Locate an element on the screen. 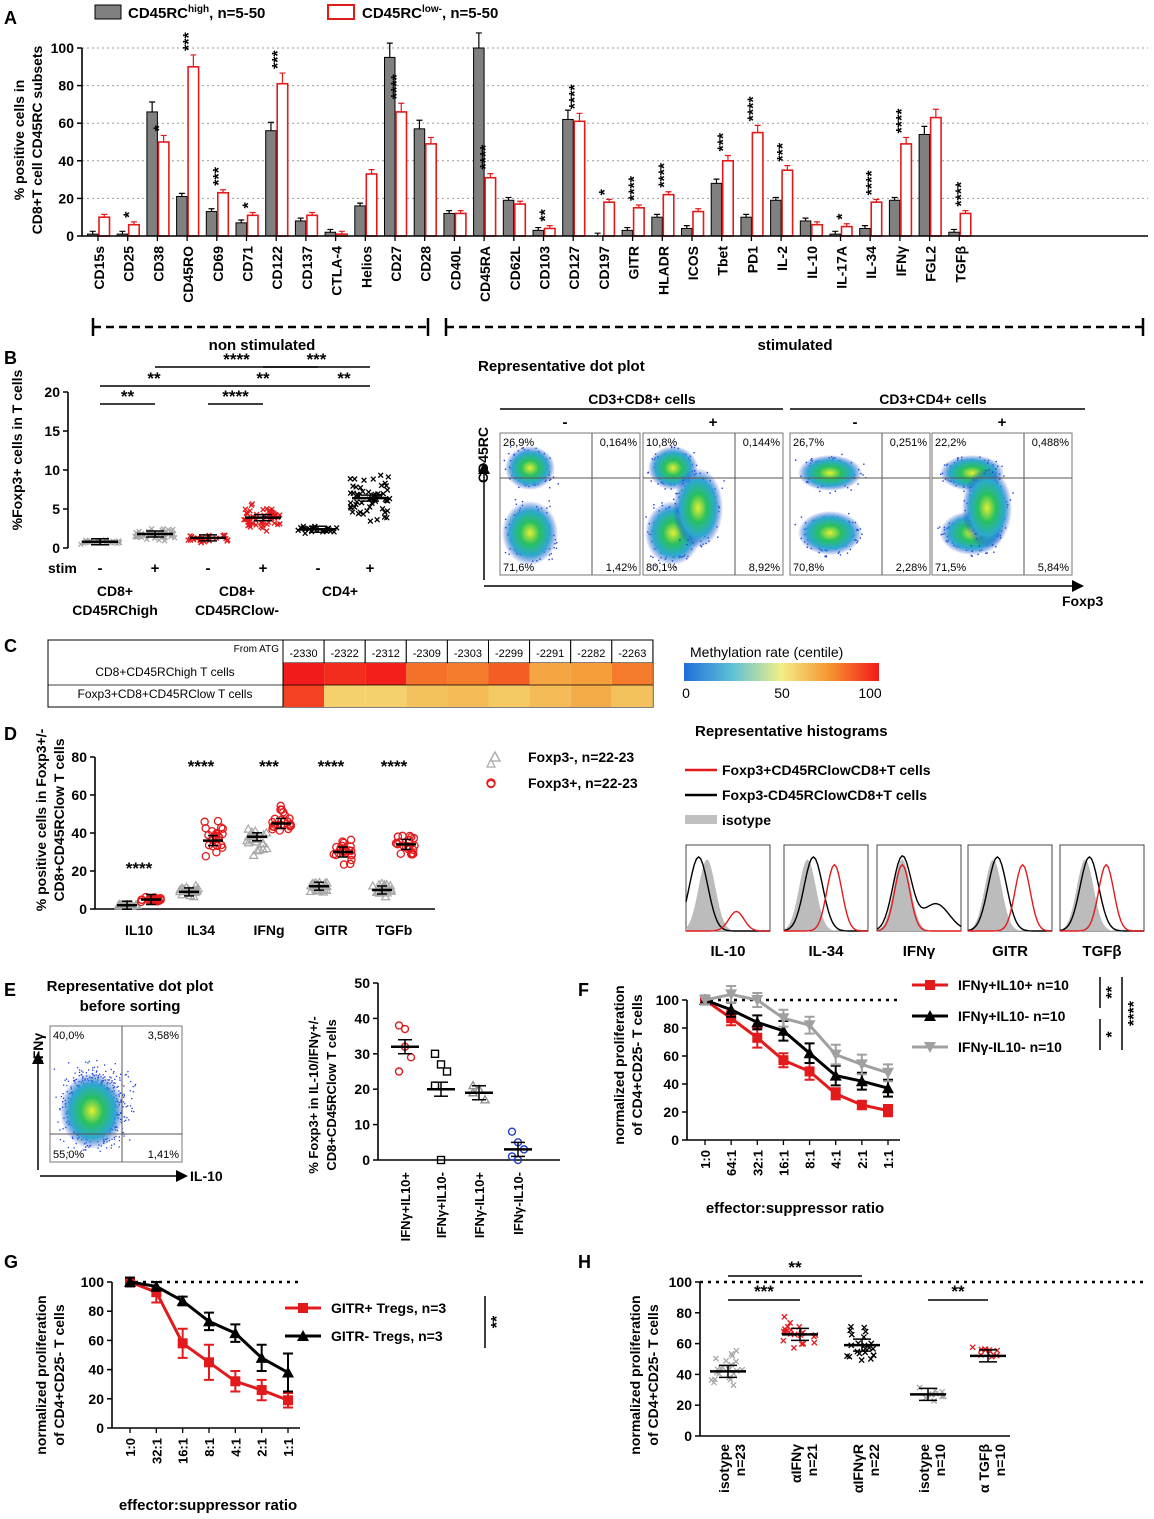  e-ytick-label: 50 is located at coordinates (362, 983).